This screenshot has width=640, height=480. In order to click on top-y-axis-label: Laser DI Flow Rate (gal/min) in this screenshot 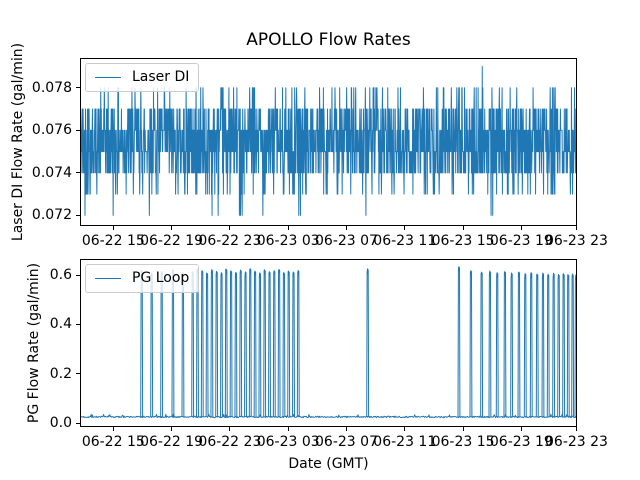, I will do `click(18, 142)`.